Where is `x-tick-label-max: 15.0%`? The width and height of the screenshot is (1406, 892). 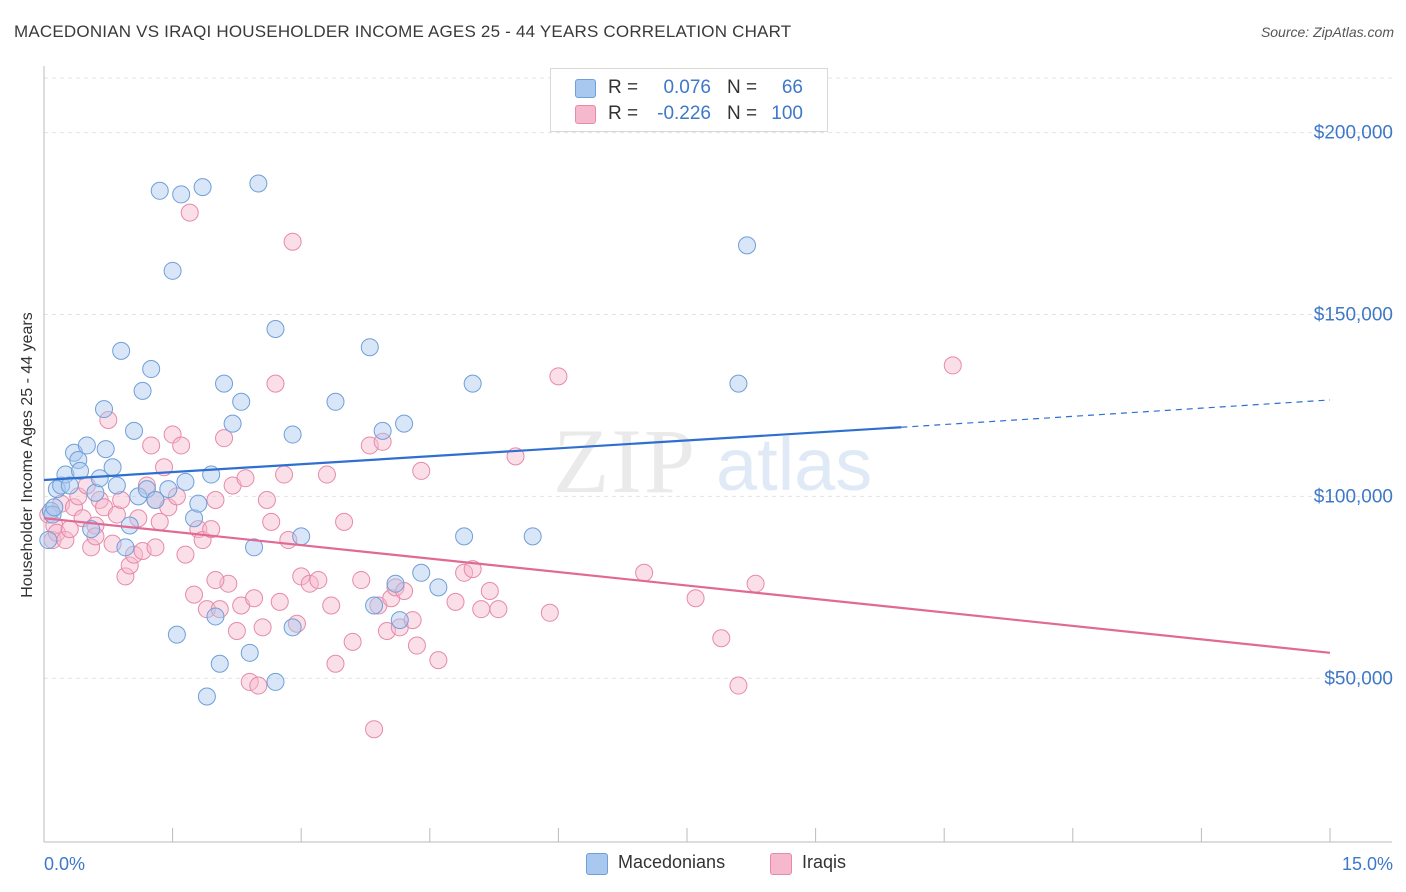
x-tick-label-max: 15.0% is located at coordinates (1367, 864).